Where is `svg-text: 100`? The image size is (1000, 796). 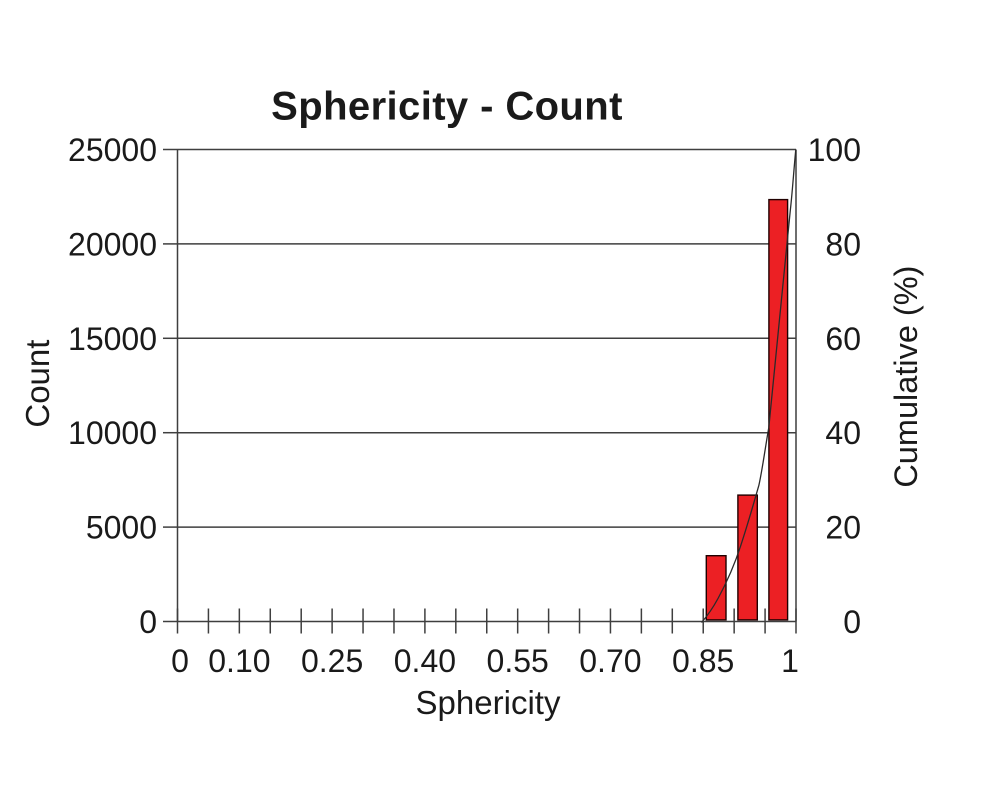 svg-text: 100 is located at coordinates (834, 150).